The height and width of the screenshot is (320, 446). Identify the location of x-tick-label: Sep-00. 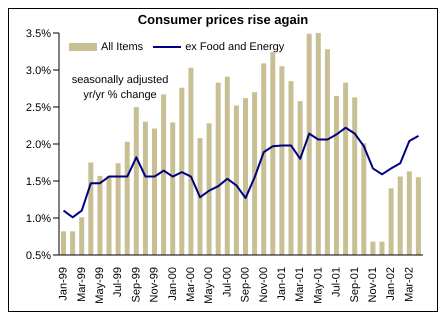
(246, 284).